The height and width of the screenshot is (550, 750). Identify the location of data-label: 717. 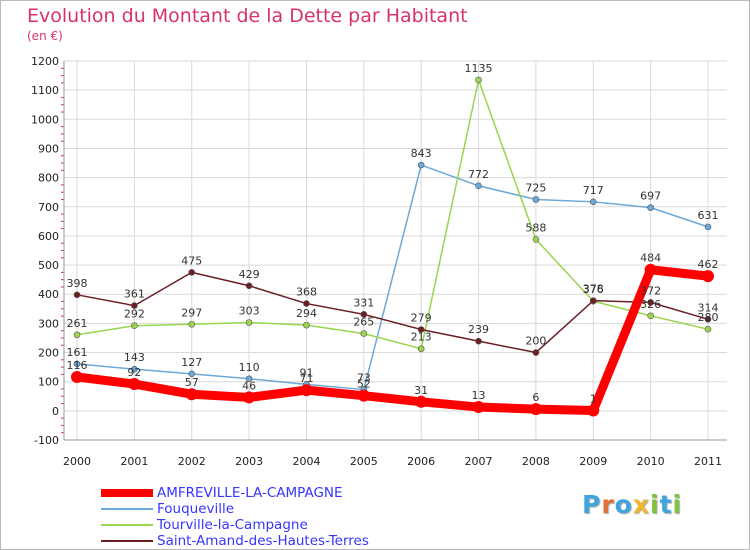
(593, 190).